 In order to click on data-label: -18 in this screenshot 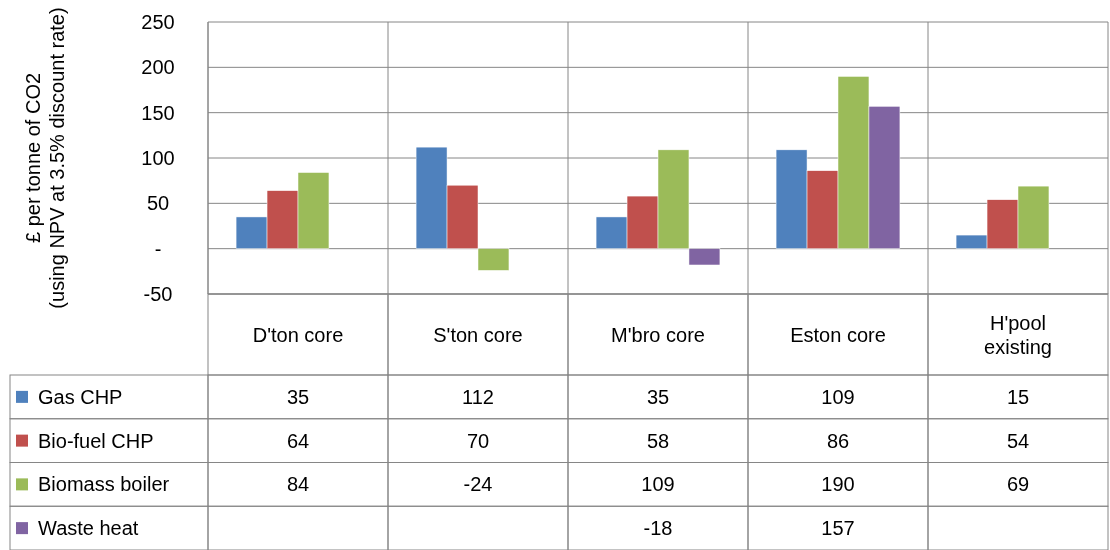, I will do `click(658, 528)`.